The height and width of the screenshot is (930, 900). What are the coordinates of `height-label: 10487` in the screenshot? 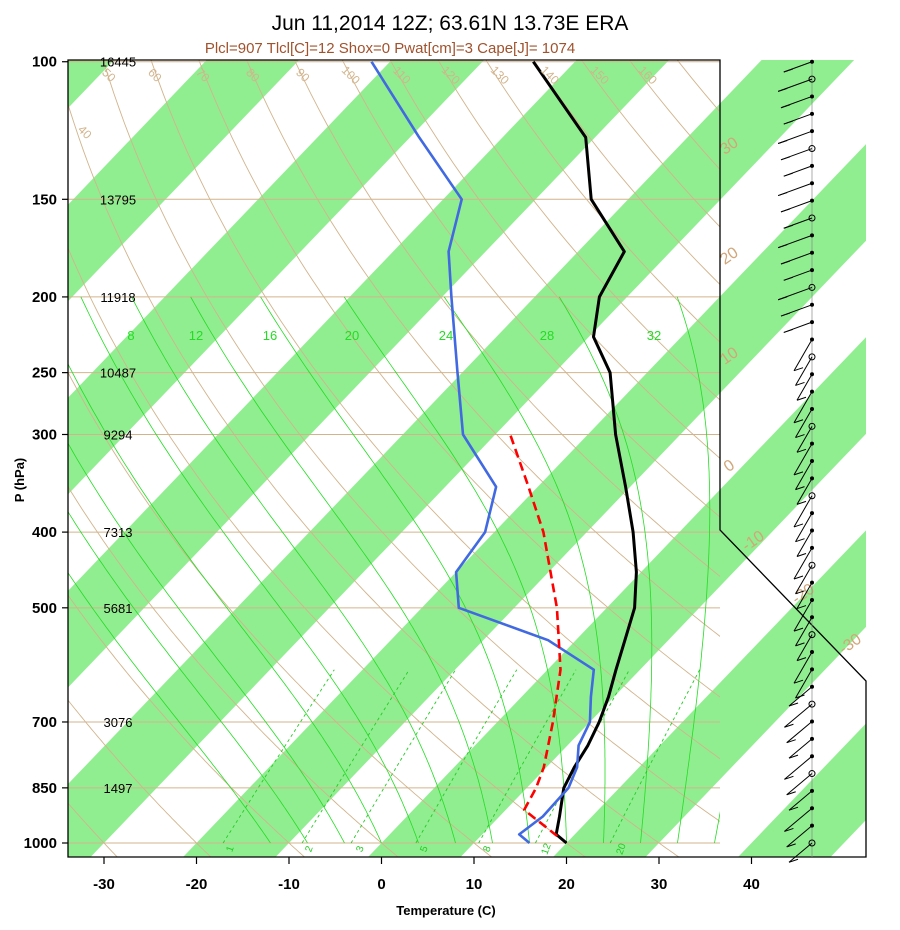 It's located at (118, 373).